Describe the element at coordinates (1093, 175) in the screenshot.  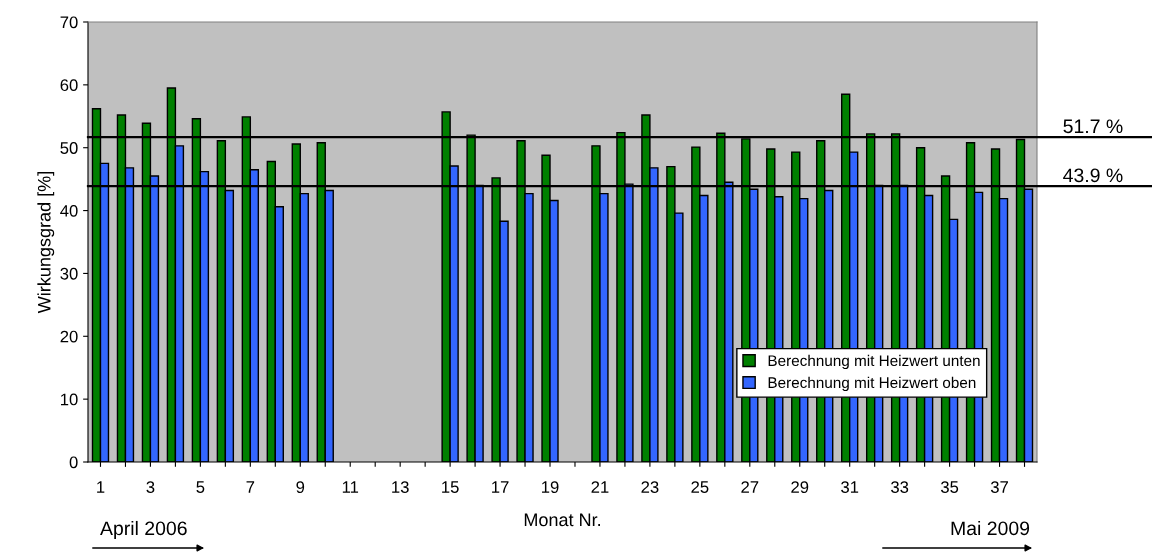
I see `ref-line-label: 43.9 %` at that location.